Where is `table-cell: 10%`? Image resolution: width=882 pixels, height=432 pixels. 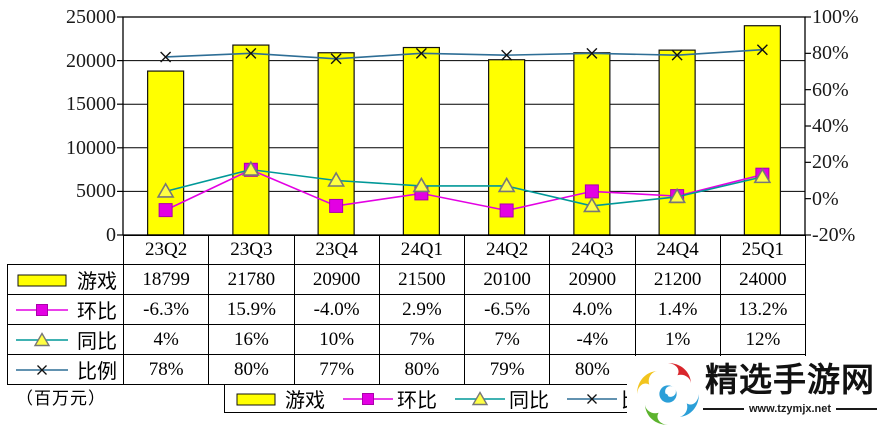
table-cell: 10% is located at coordinates (336, 339).